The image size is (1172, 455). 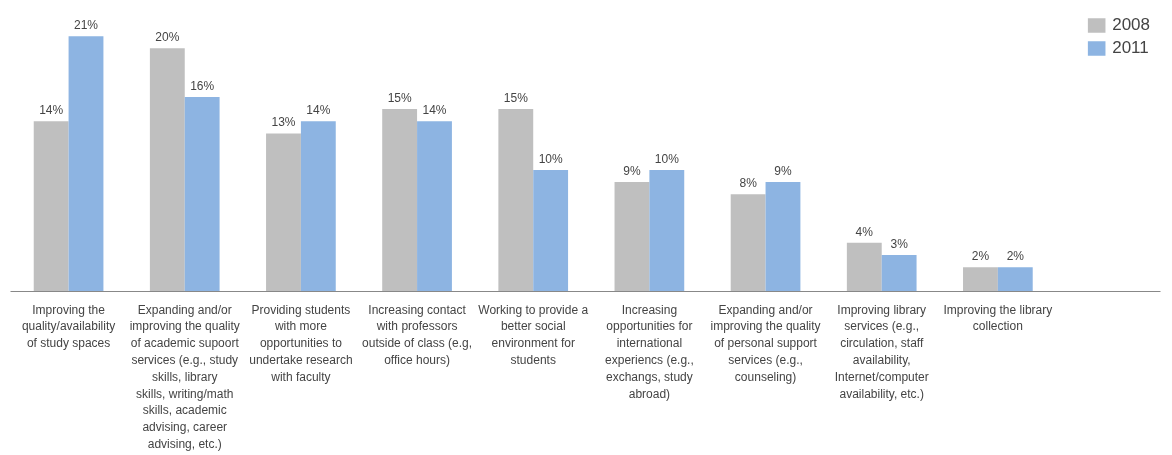 I want to click on x-tick-label: Working to provide a better social environment for students, so click(x=533, y=334).